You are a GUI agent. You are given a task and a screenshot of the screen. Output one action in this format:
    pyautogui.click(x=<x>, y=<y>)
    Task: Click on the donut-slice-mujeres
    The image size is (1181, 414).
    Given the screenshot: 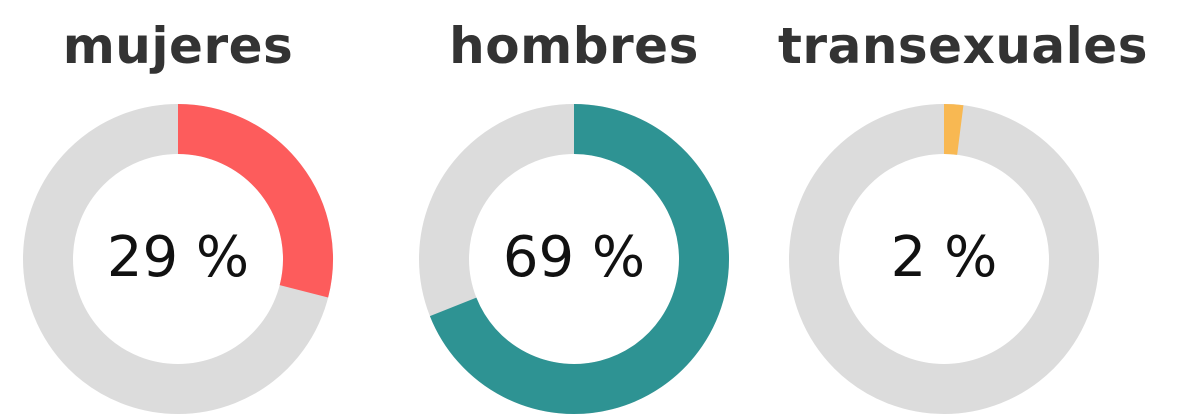 What is the action you would take?
    pyautogui.click(x=255, y=201)
    